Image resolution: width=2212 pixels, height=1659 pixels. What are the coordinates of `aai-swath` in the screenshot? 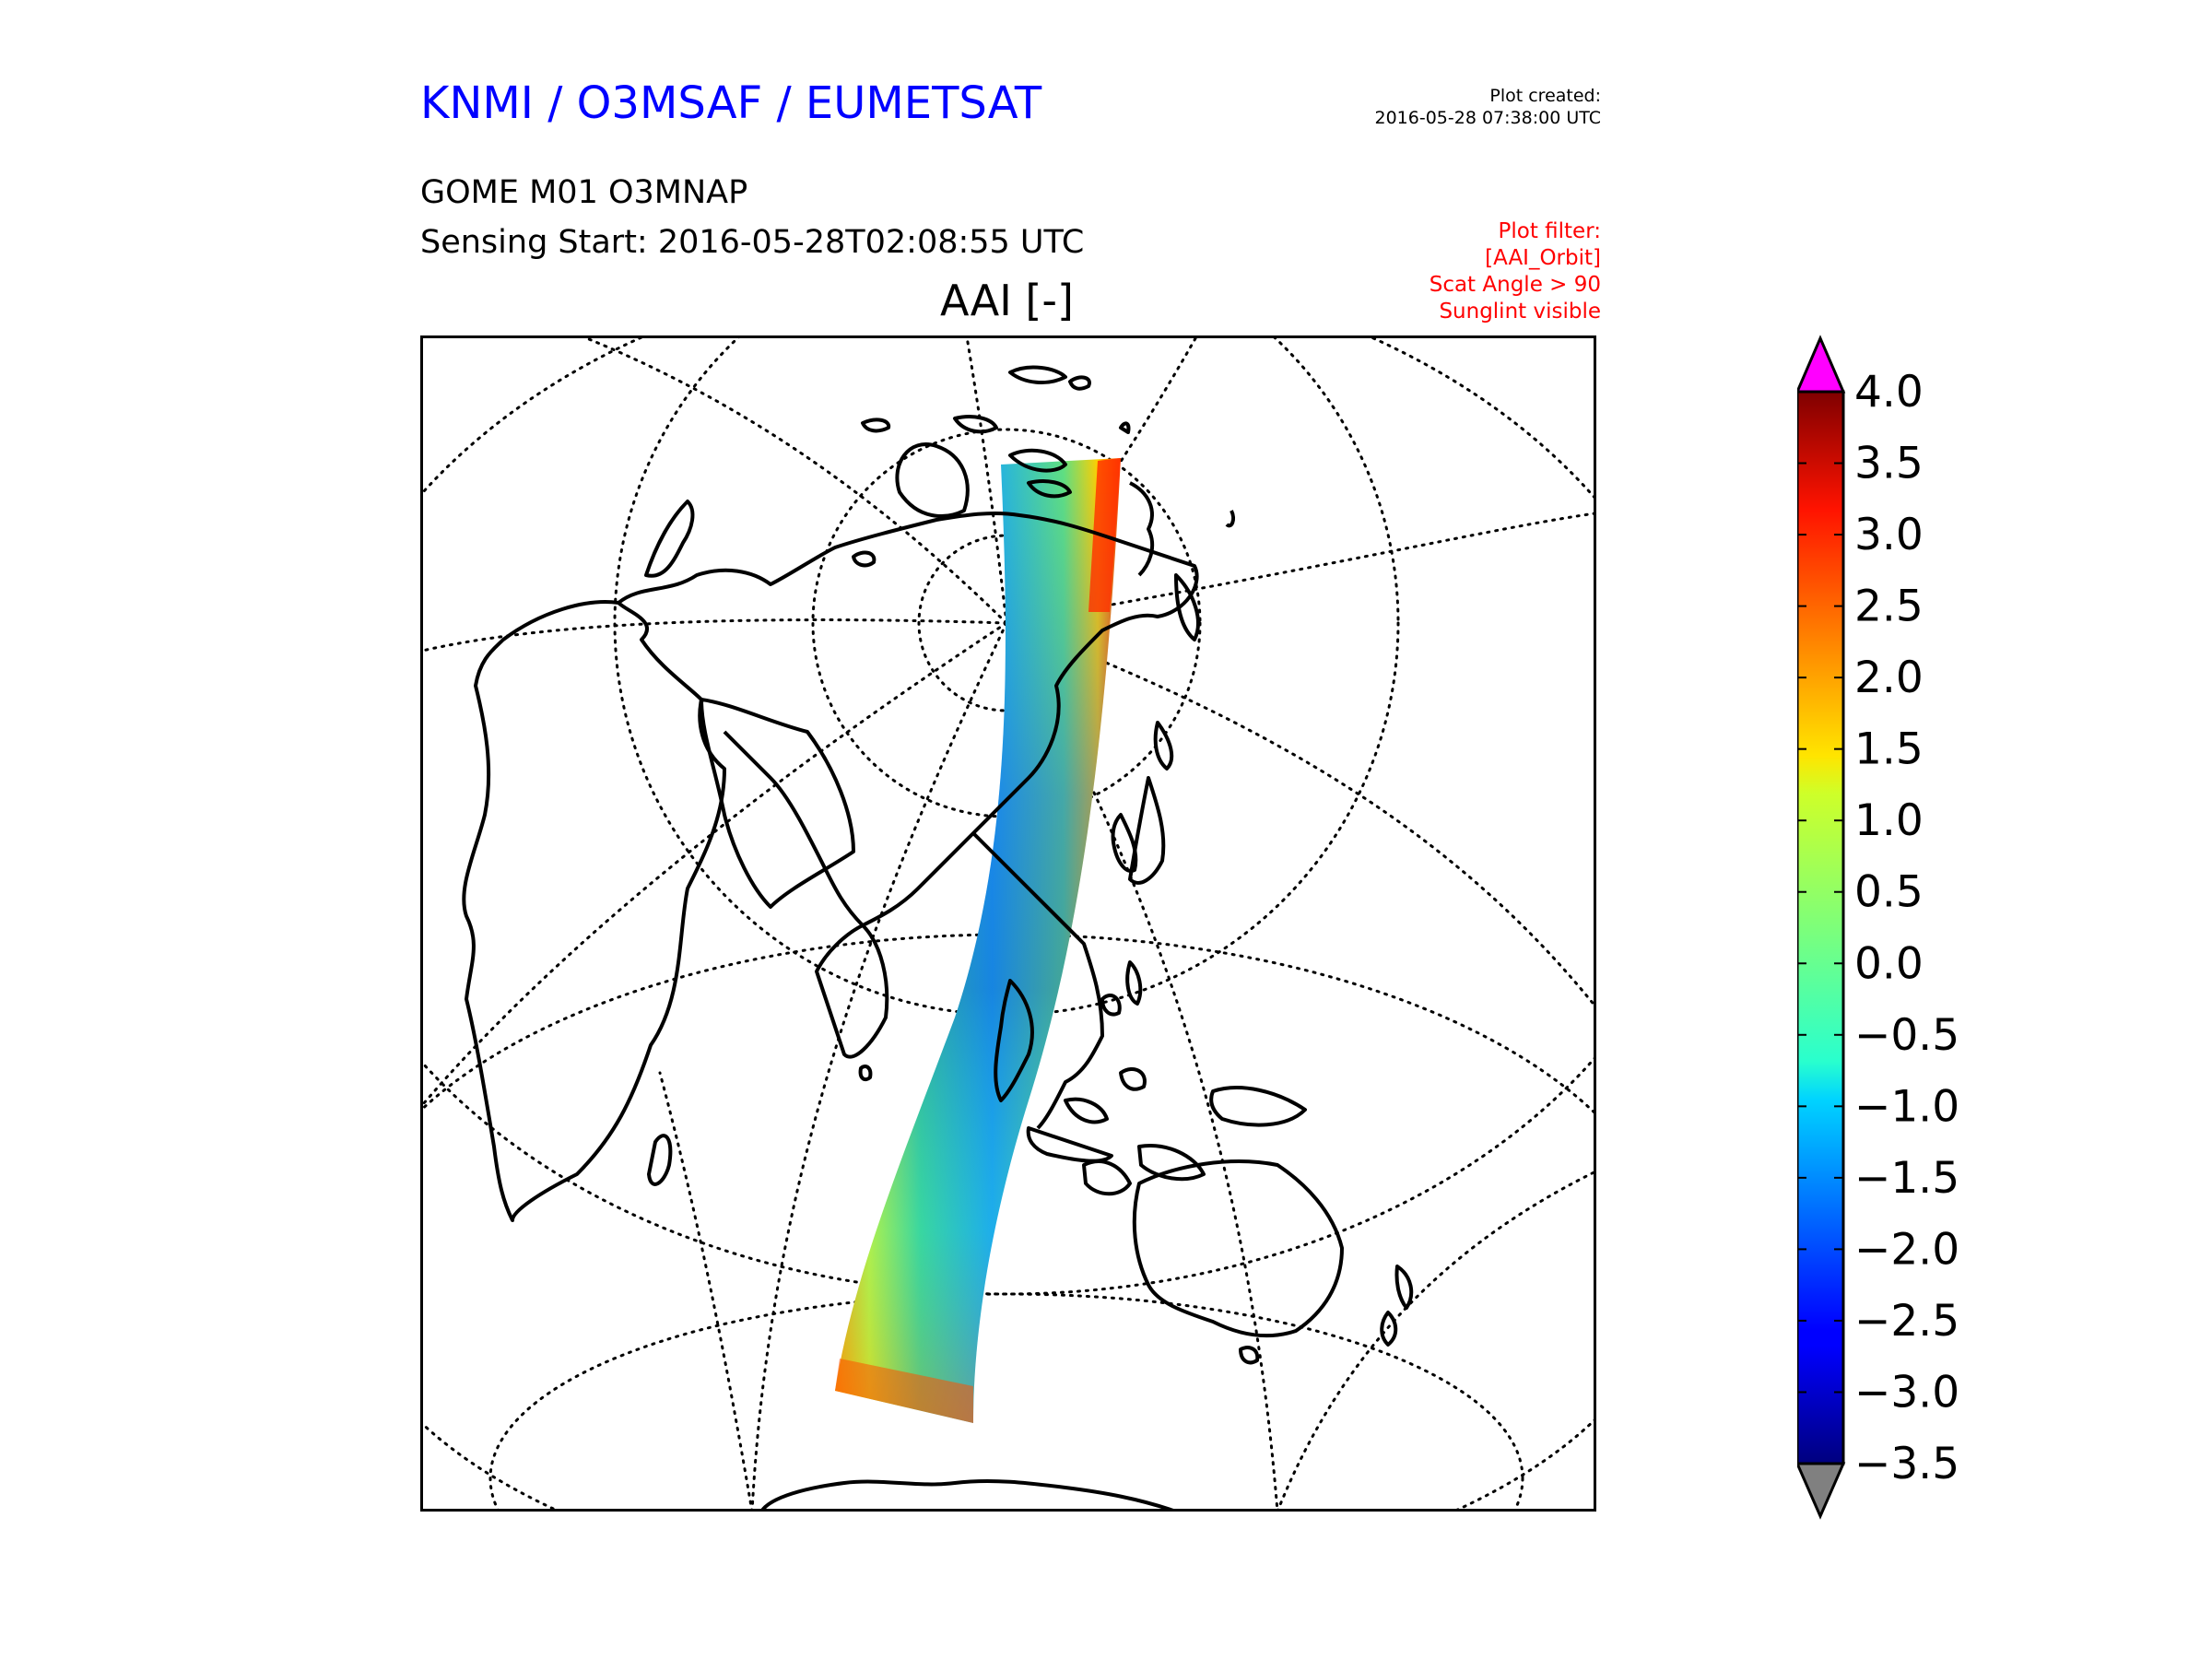 It's located at (978, 940).